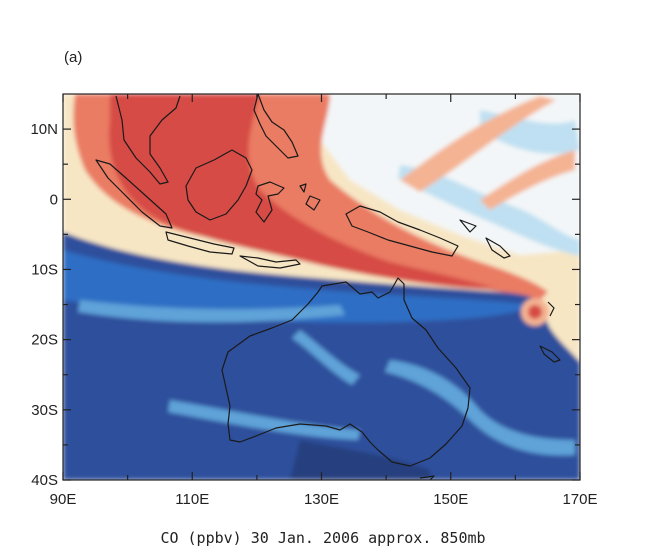  What do you see at coordinates (73, 57) in the screenshot?
I see `panel-label: (a)` at bounding box center [73, 57].